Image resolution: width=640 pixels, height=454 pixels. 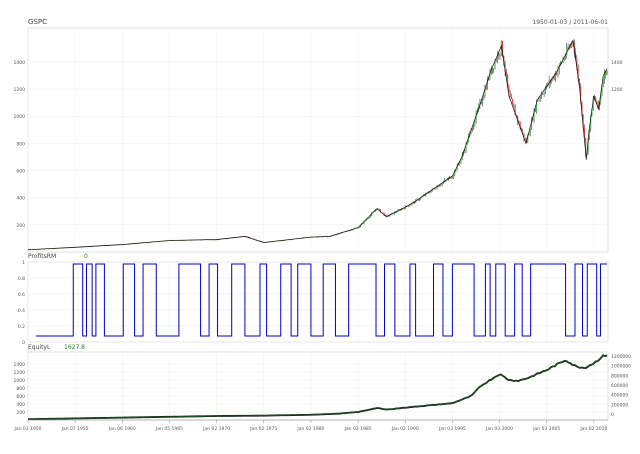 What do you see at coordinates (216, 429) in the screenshot?
I see `x-tick-label-4: Jan 02 1970` at bounding box center [216, 429].